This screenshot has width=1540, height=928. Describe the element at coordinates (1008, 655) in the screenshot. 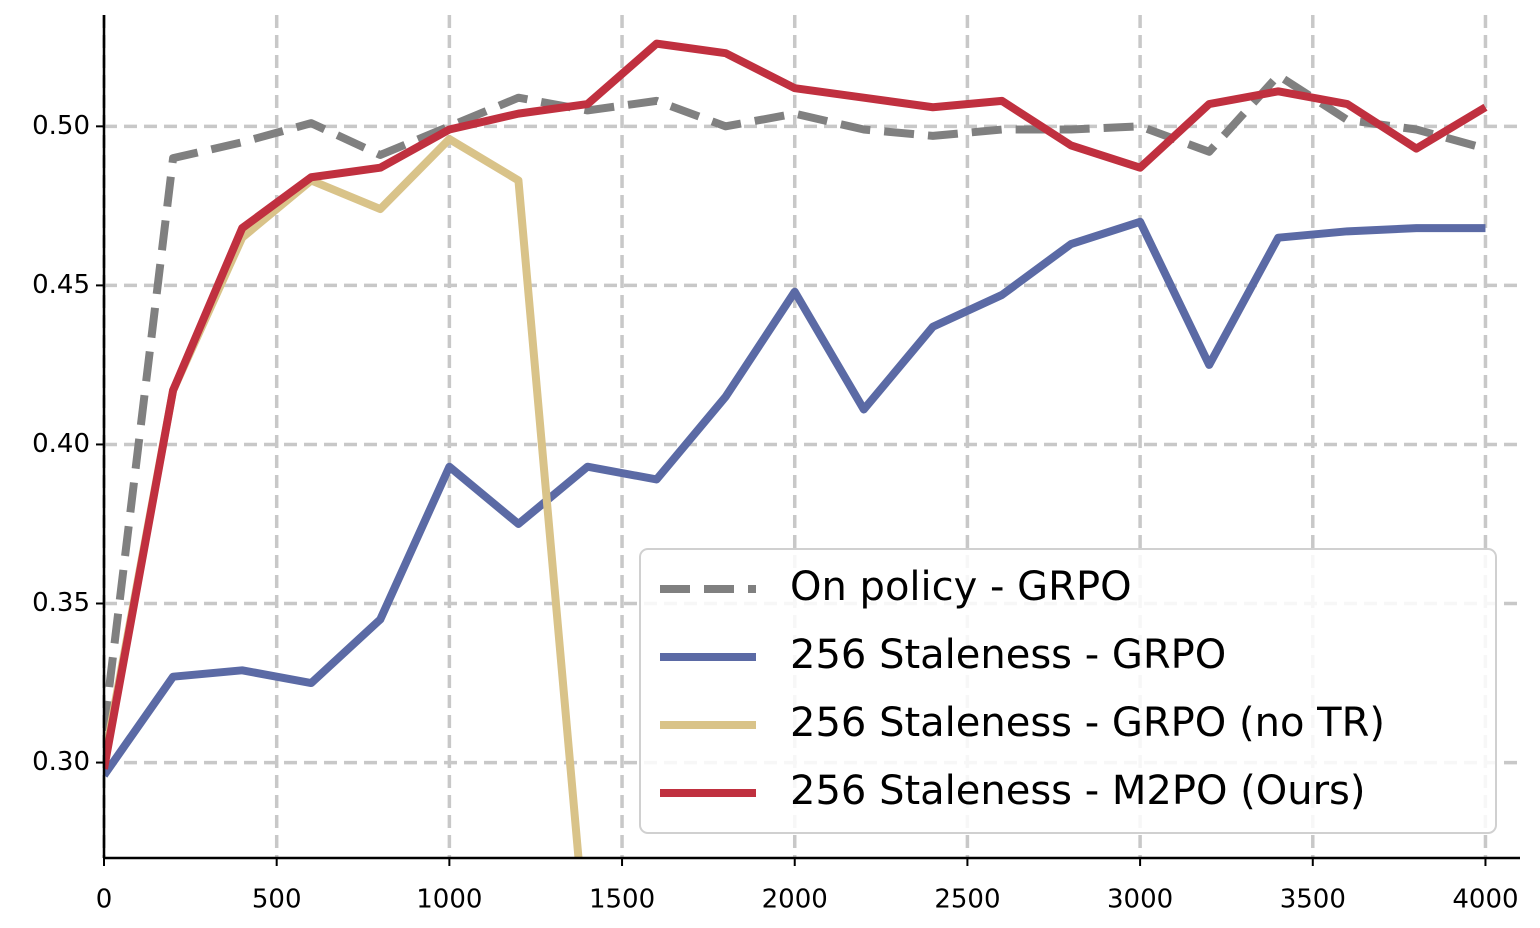

I see `legend-label: 256 Staleness - GRPO` at that location.